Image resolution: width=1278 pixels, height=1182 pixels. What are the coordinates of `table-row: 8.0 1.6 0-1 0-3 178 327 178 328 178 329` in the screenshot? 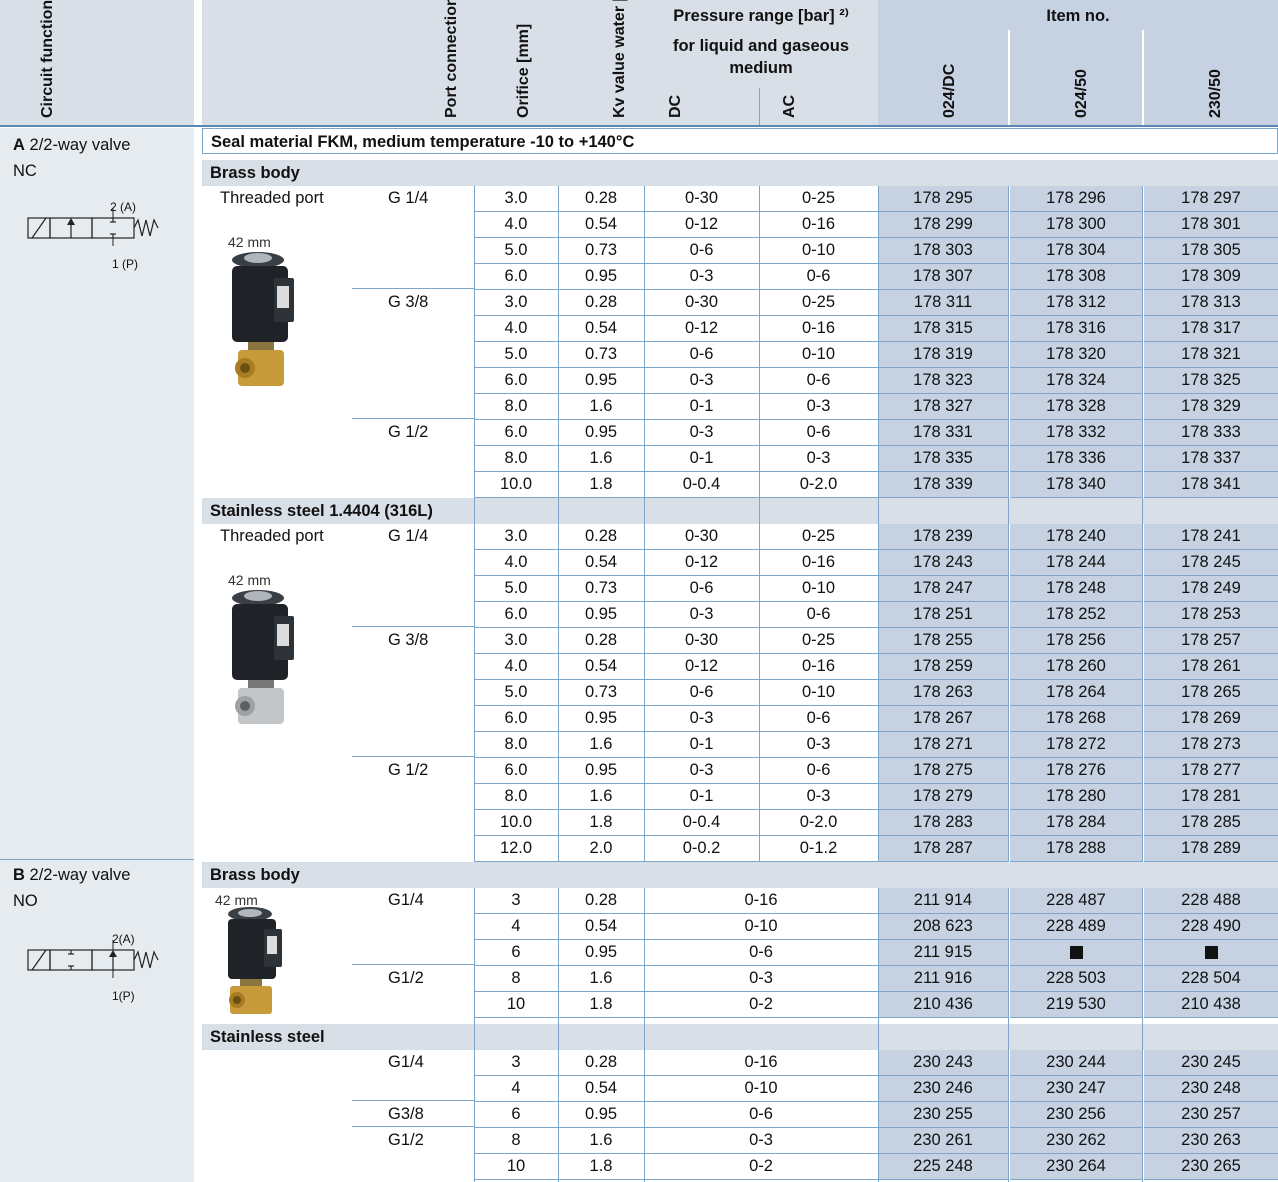 It's located at (639, 407).